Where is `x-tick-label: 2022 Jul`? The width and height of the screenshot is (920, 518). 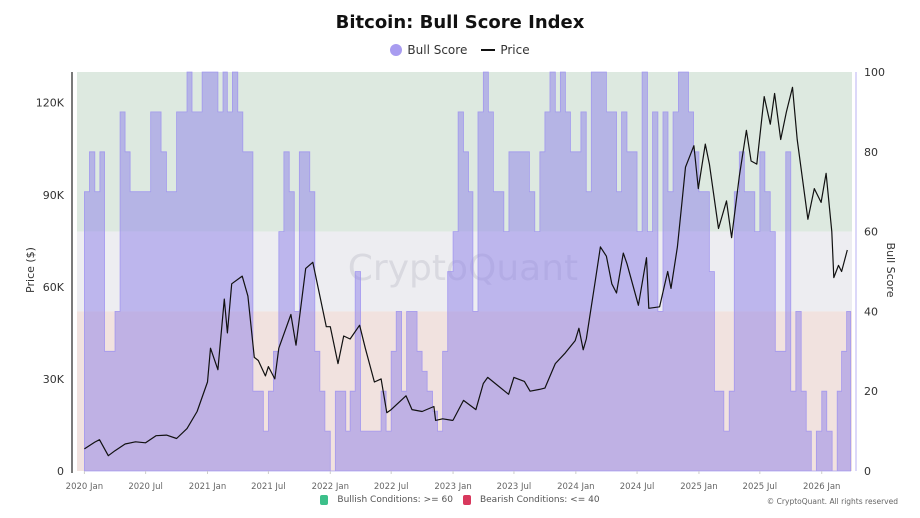 x-tick-label: 2022 Jul is located at coordinates (391, 487).